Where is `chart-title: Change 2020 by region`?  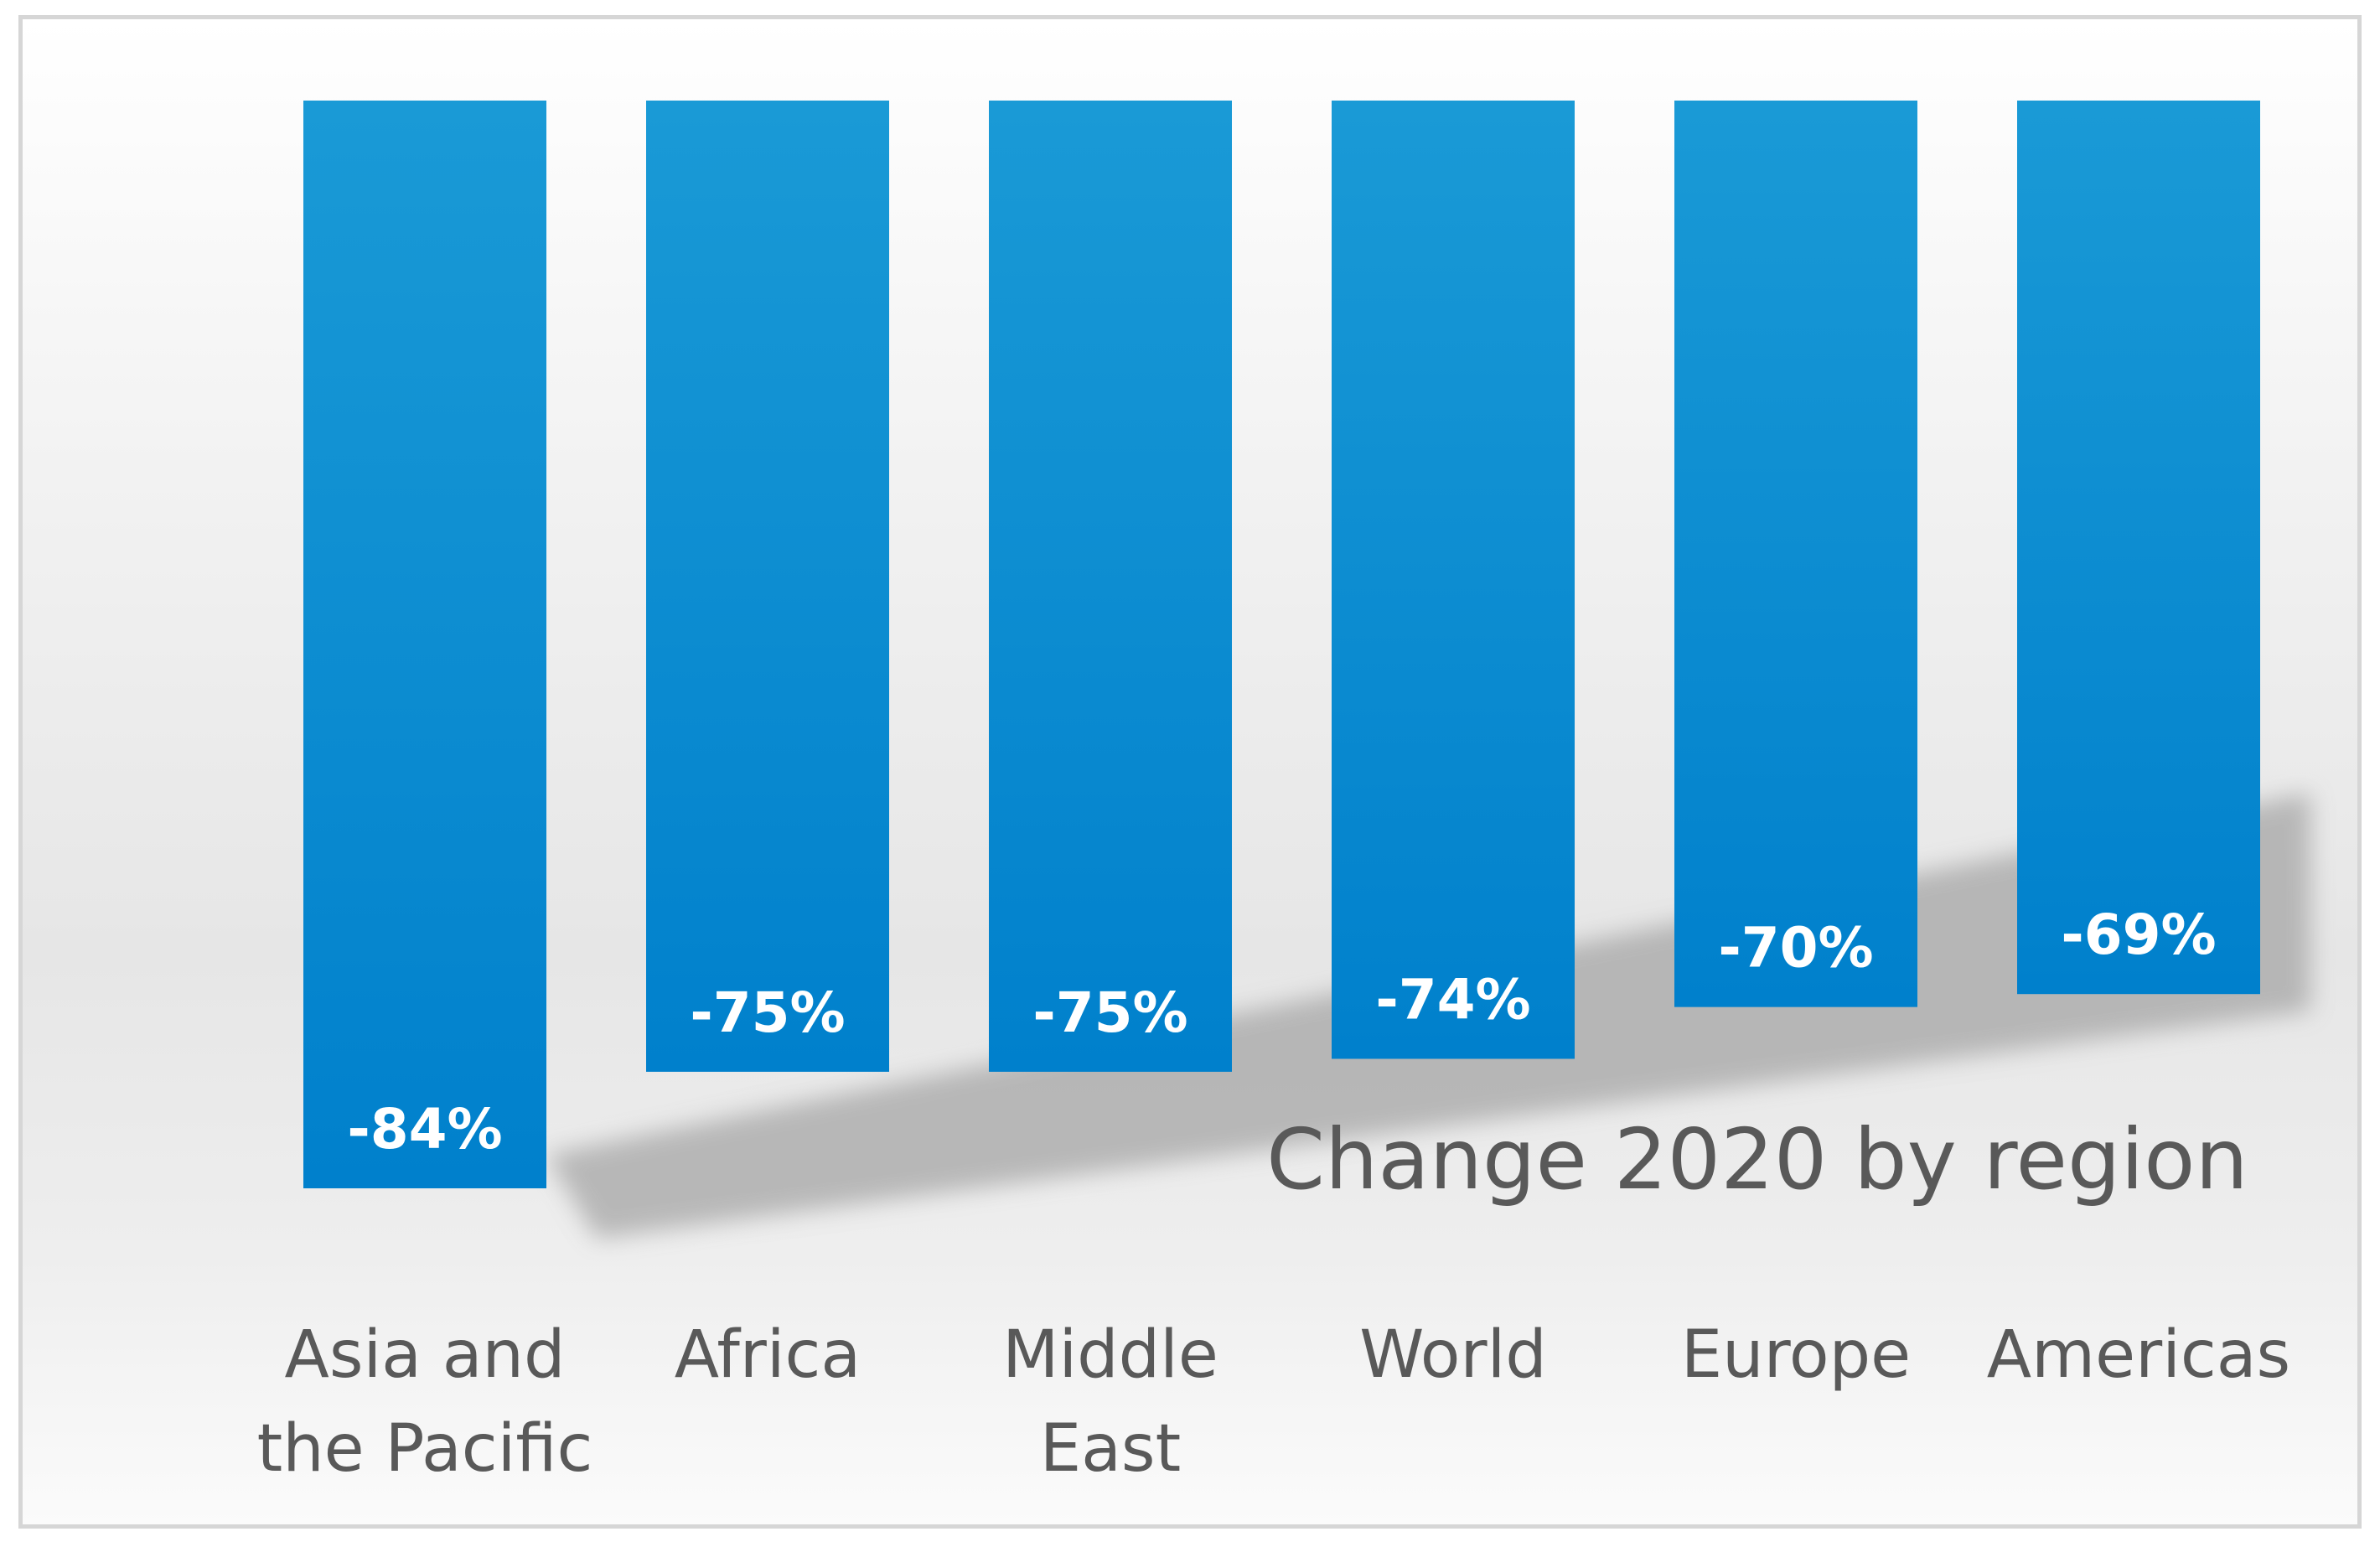 chart-title: Change 2020 by region is located at coordinates (1757, 1159).